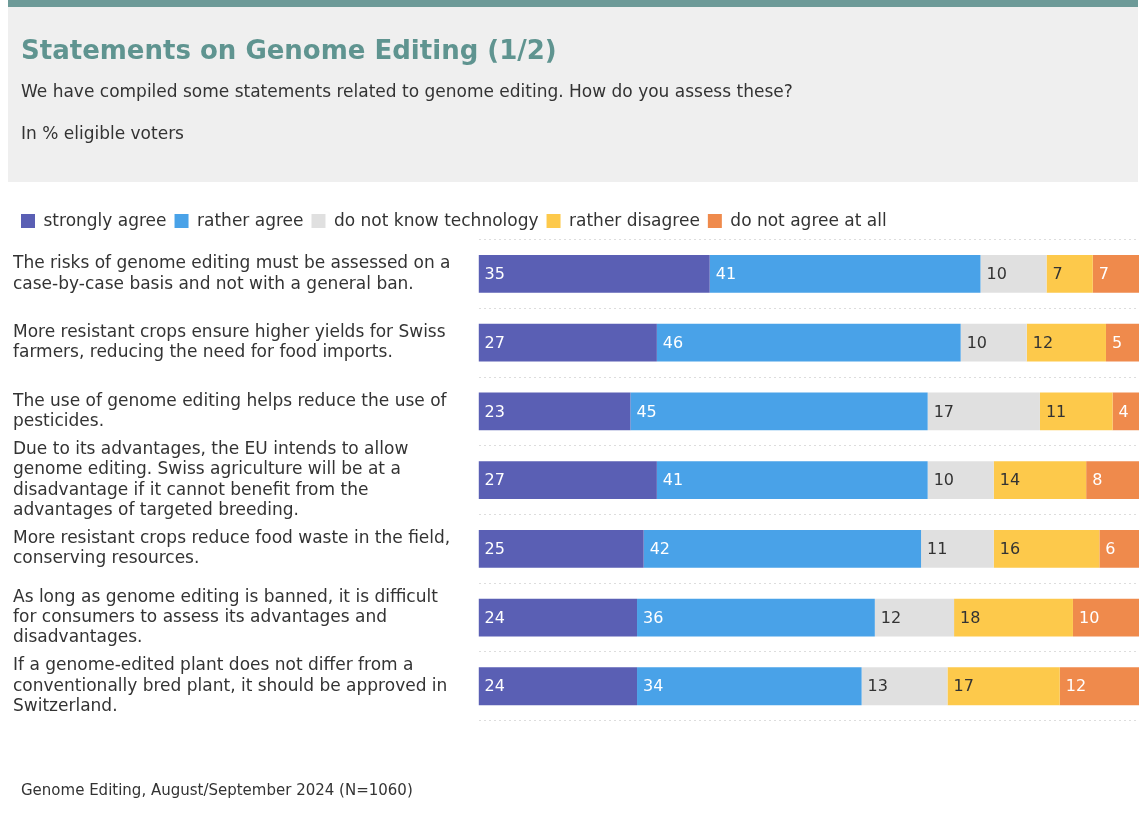 The image size is (1139, 832). What do you see at coordinates (407, 91) in the screenshot?
I see `chart-subtitle: We have compiled some statements related to genome editing. How do you assess these?` at bounding box center [407, 91].